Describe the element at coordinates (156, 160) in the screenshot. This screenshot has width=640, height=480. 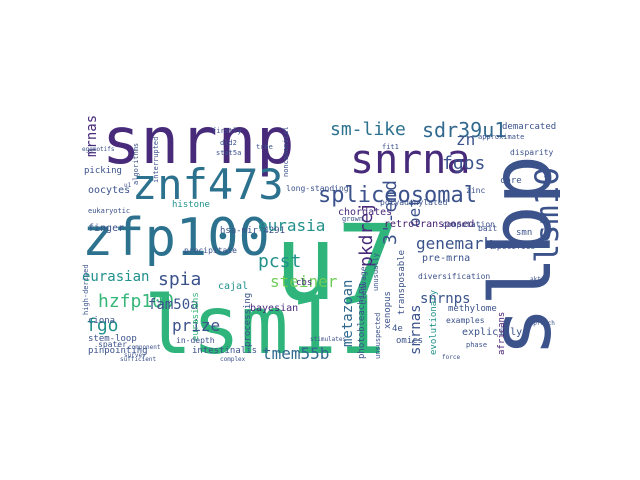
I see `word-interrupted: interrupted` at that location.